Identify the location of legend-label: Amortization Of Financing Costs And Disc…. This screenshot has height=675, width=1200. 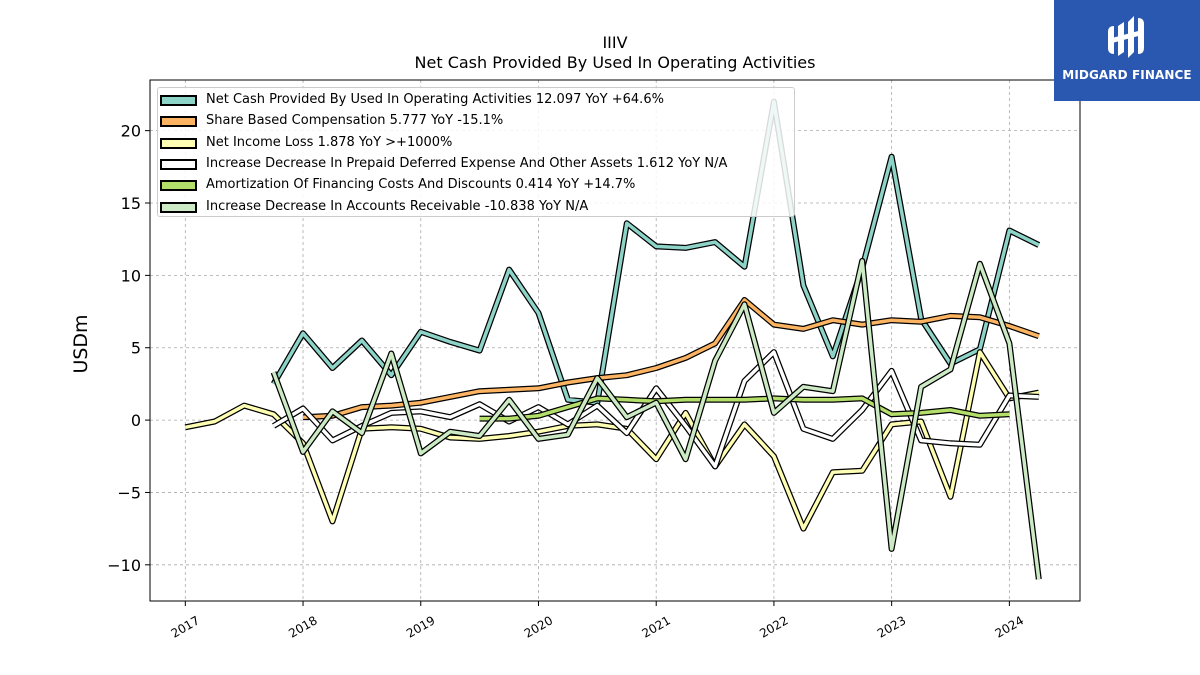
(421, 185).